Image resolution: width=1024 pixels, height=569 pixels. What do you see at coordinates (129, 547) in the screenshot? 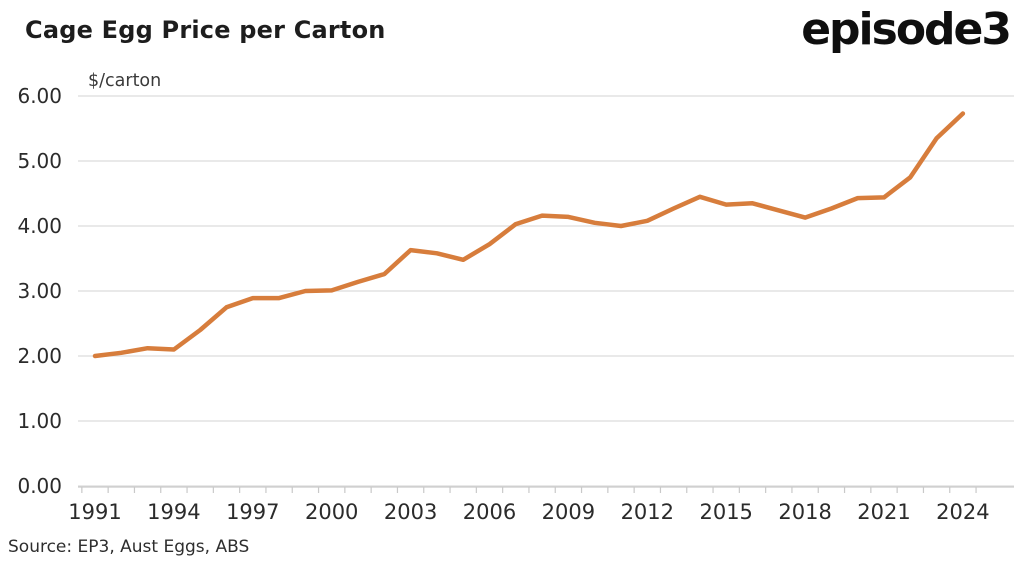
I see `source-note: Source: EP3, Aust Eggs, ABS` at bounding box center [129, 547].